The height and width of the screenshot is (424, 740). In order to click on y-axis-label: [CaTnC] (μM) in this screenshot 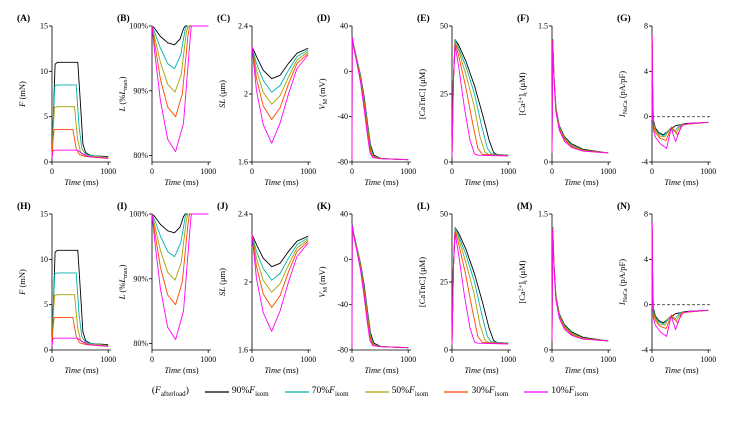, I will do `click(422, 282)`.